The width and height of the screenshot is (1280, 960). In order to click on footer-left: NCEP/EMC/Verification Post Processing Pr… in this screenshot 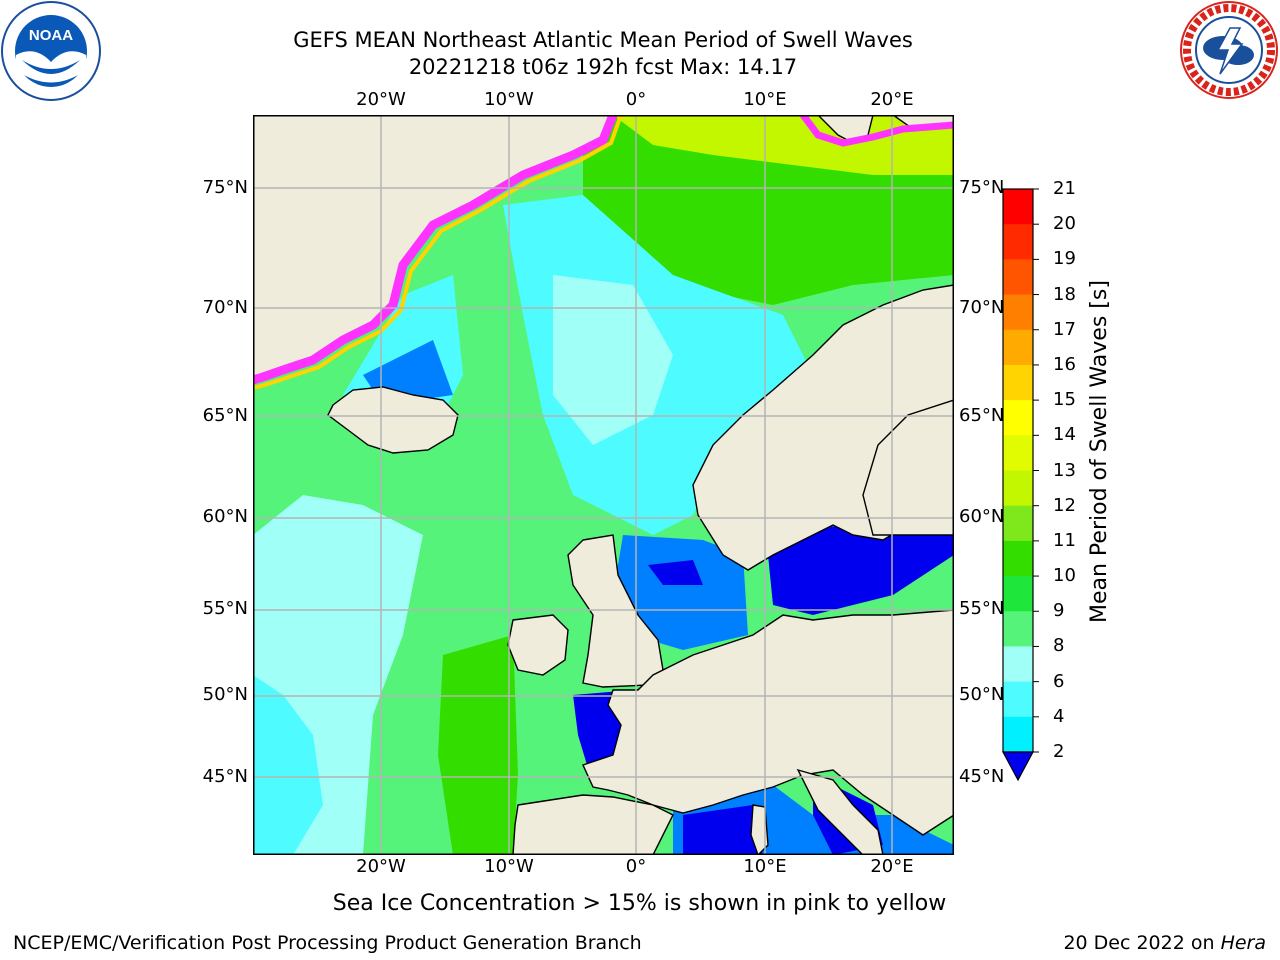, I will do `click(327, 943)`.